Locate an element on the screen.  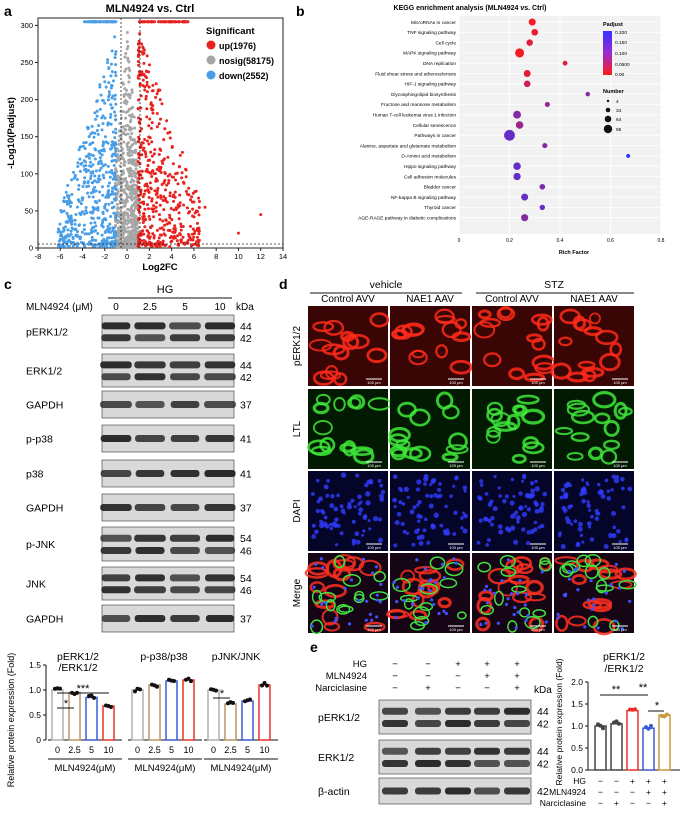
kegg-x-tick: 0 is located at coordinates (459, 241).